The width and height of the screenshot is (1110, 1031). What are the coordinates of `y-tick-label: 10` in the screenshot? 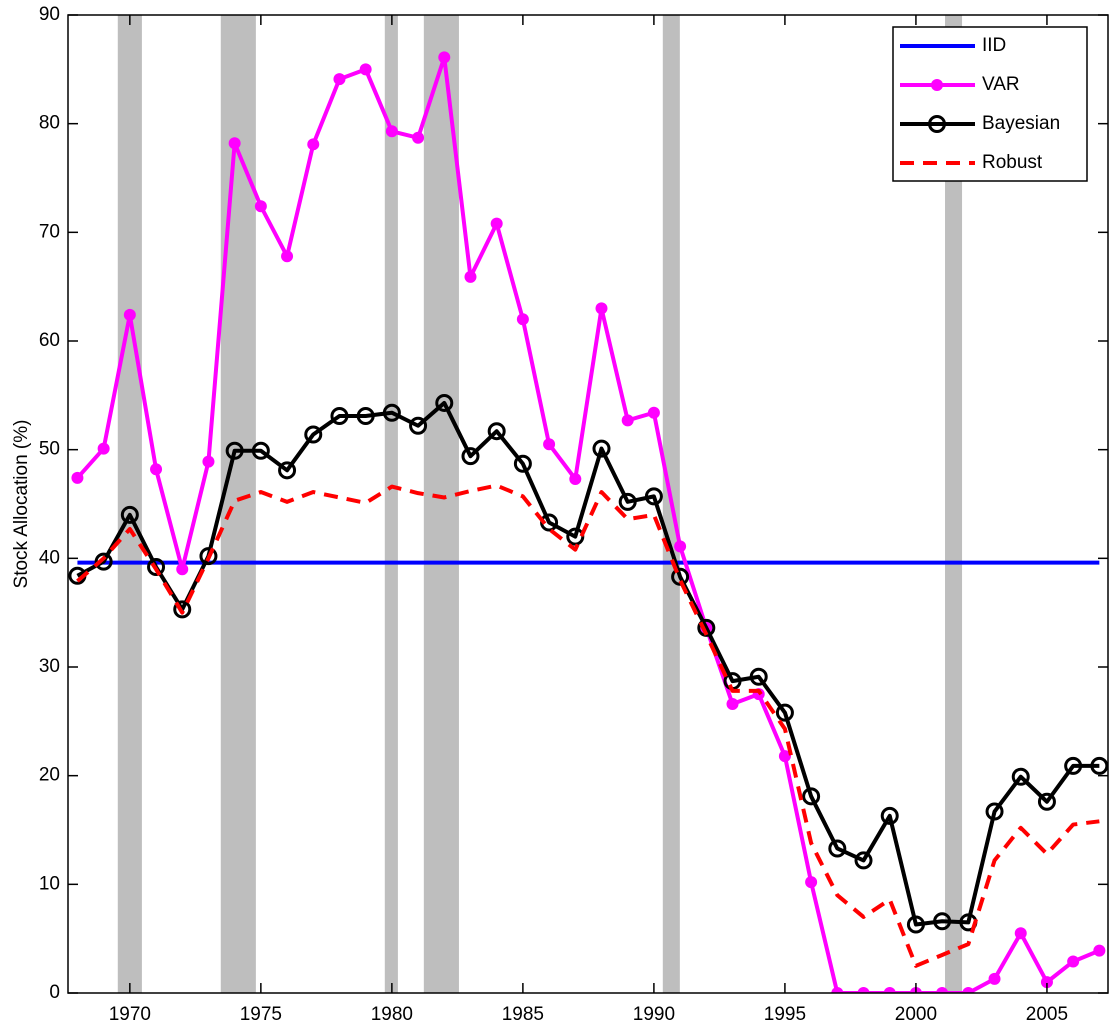 It's located at (49, 883).